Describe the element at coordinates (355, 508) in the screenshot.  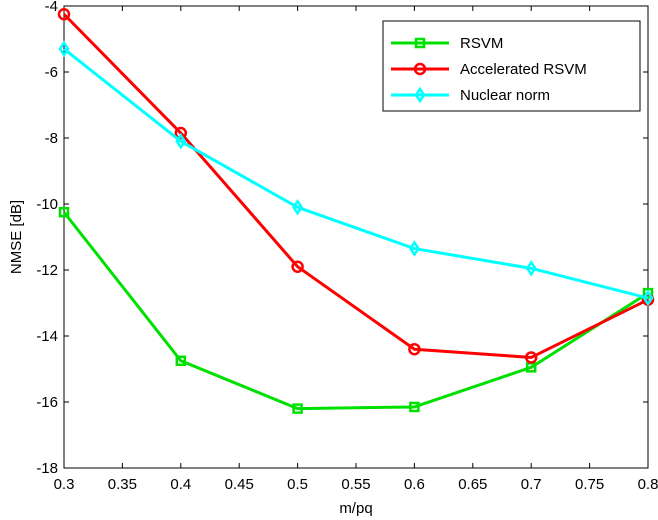
I see `x-axis-title: m/pq` at that location.